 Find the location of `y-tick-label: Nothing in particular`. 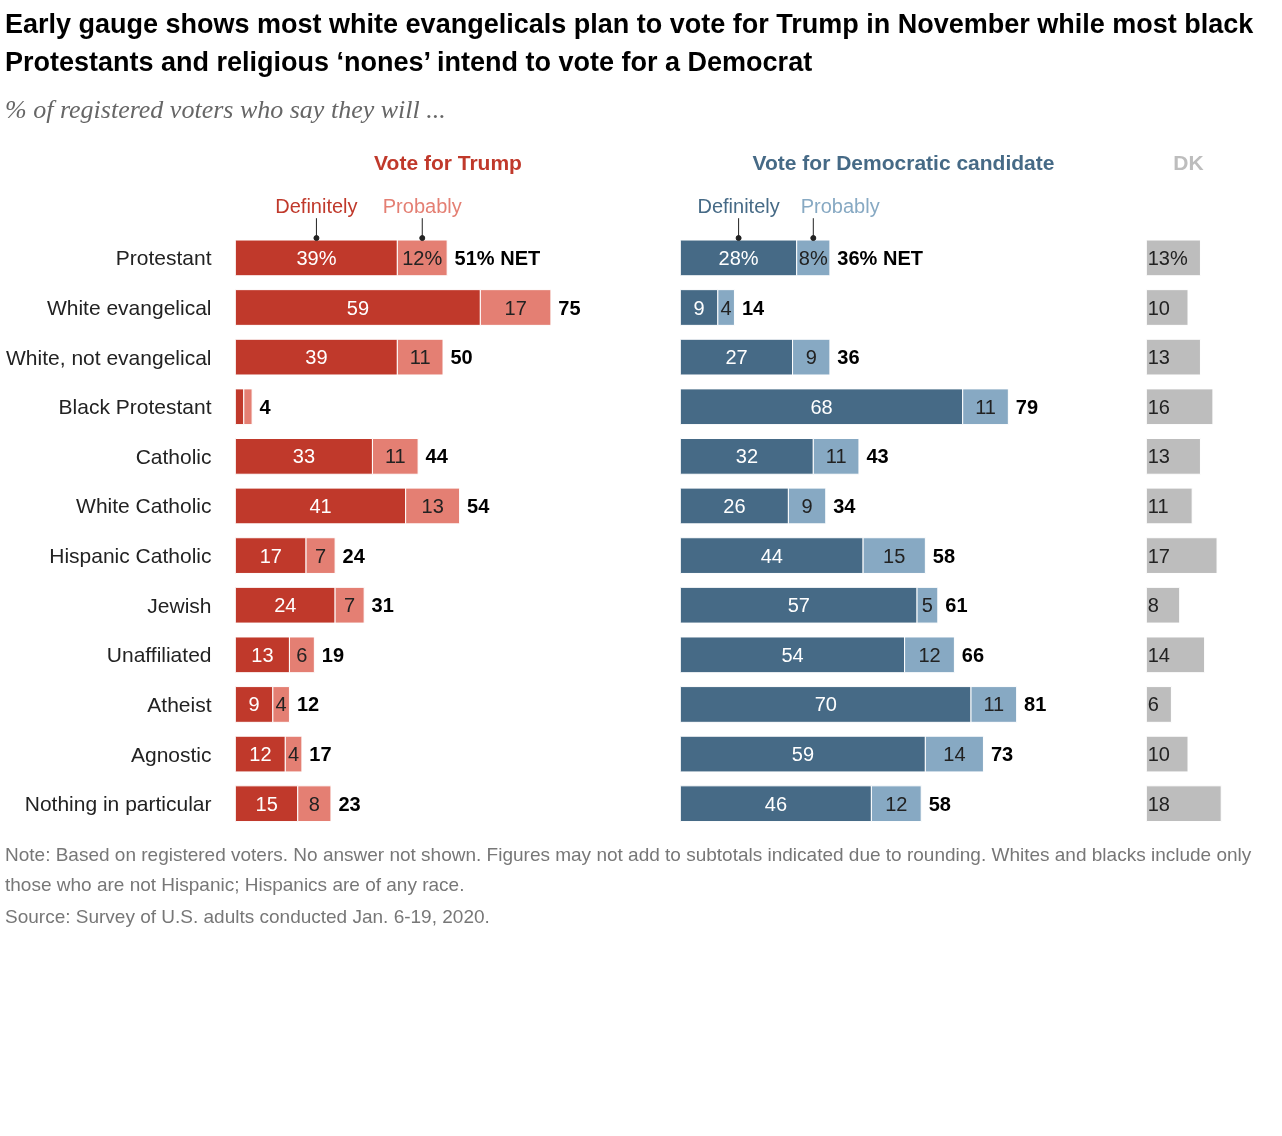

y-tick-label: Nothing in particular is located at coordinates (118, 804).